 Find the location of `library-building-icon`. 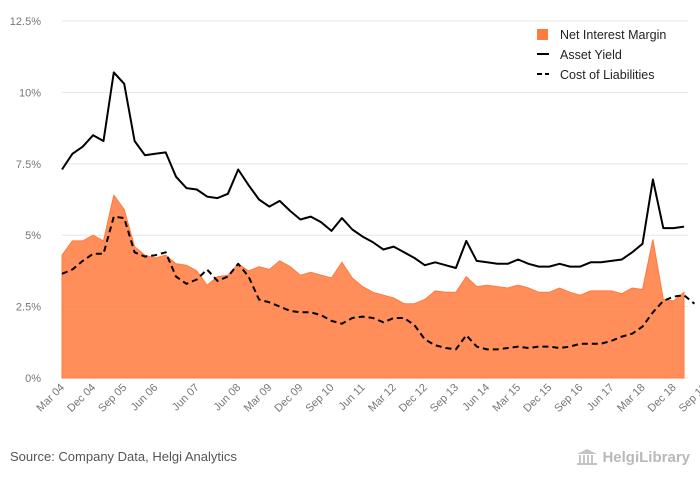

library-building-icon is located at coordinates (587, 457).